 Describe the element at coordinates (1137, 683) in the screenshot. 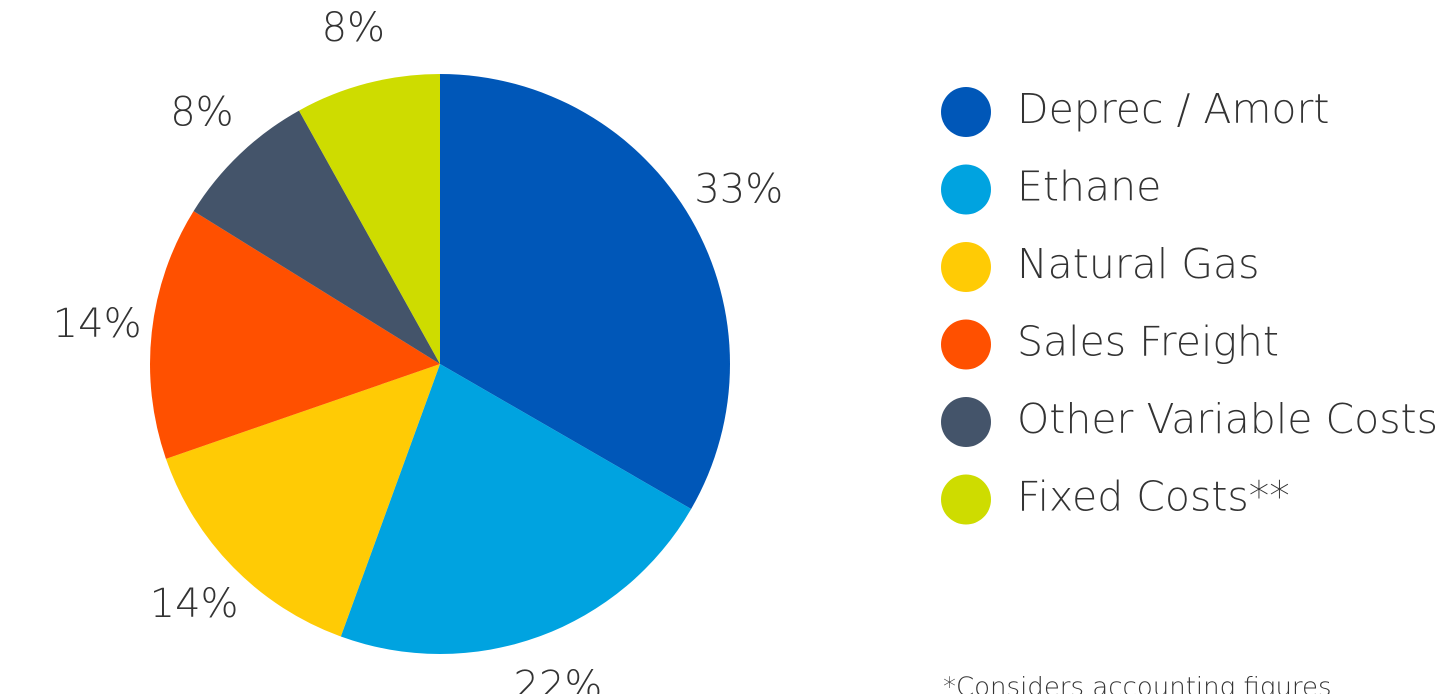

I see `footnote: *Considers accounting figures` at that location.